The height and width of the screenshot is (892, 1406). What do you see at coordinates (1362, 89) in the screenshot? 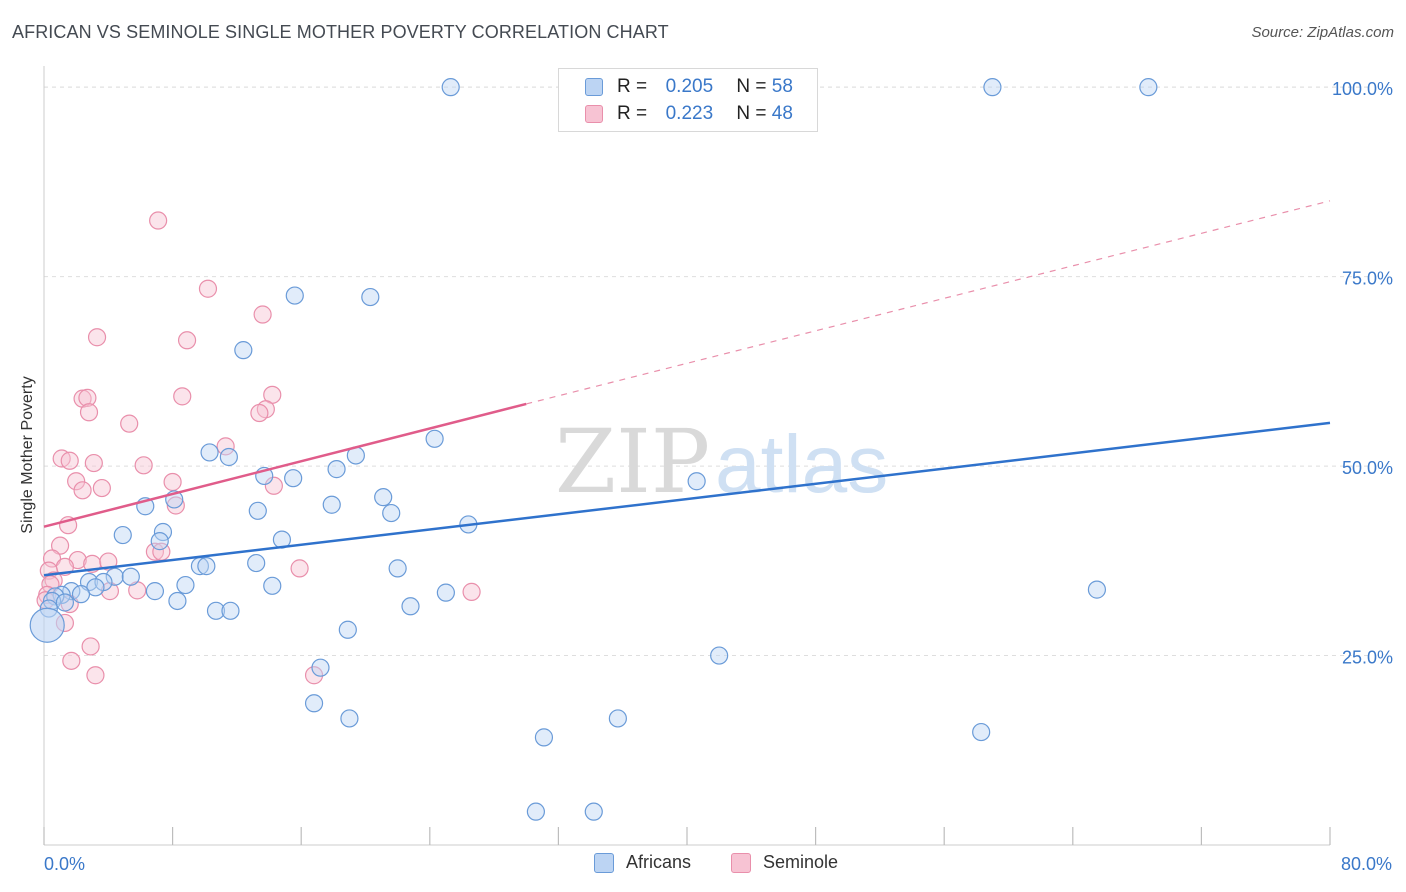
I see `y-tick-label: 100.0%` at bounding box center [1362, 89].